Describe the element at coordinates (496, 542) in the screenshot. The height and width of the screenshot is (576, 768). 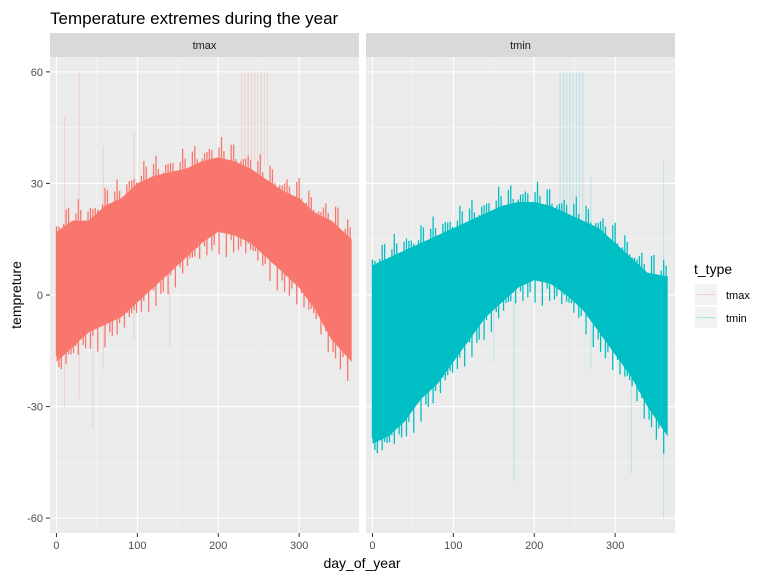
I see `x-axis-tmin: 0 100 200 300` at that location.